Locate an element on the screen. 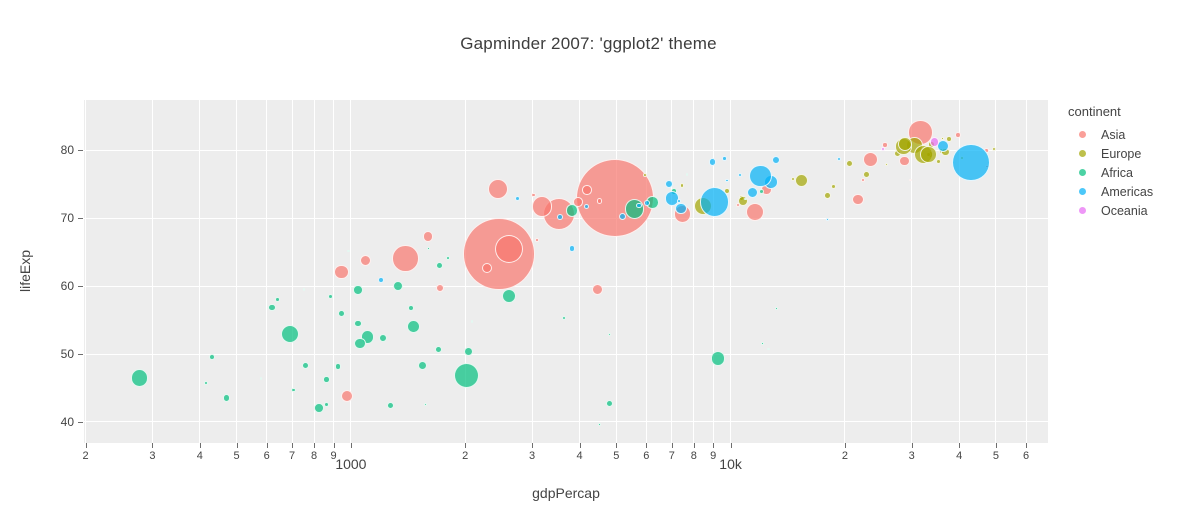 This screenshot has height=525, width=1177. legend-item-europe: Europe is located at coordinates (1109, 153).